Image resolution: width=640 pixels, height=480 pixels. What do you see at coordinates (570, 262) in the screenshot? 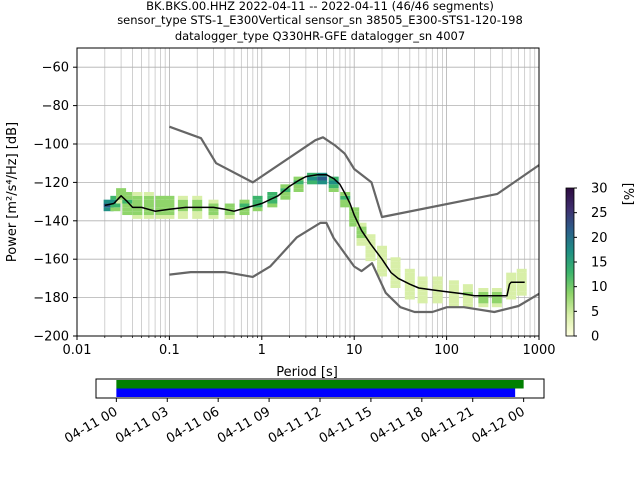
I see `colorbar-scale` at bounding box center [570, 262].